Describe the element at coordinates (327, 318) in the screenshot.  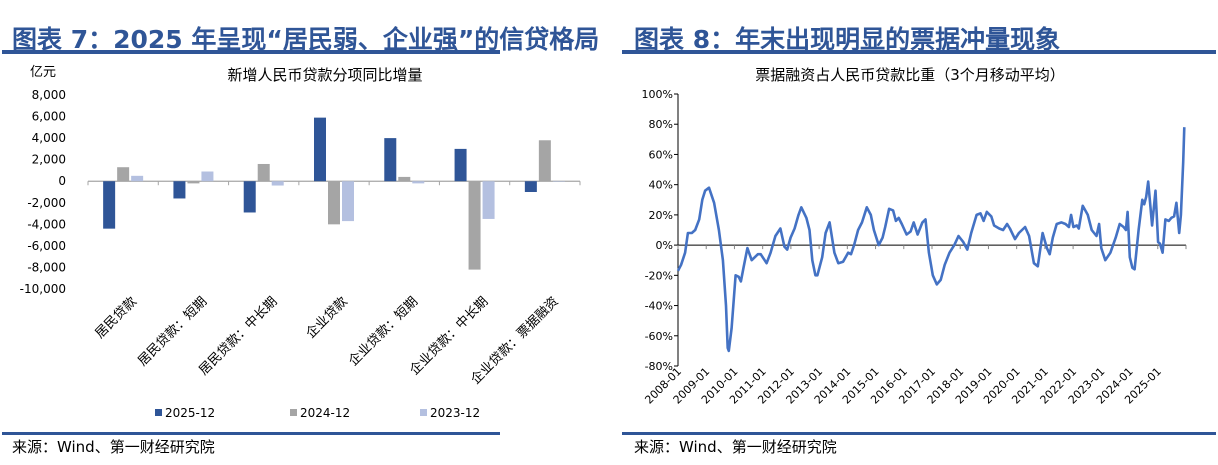
I see `category-label: 企业贷款` at that location.